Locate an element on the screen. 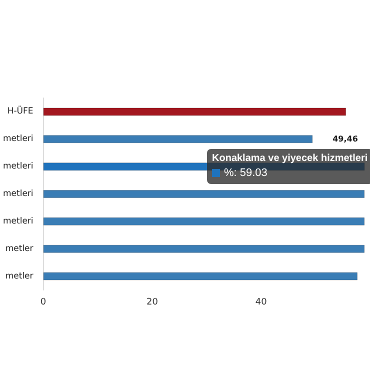 The image size is (370, 380). data-label: 49,46 is located at coordinates (345, 139).